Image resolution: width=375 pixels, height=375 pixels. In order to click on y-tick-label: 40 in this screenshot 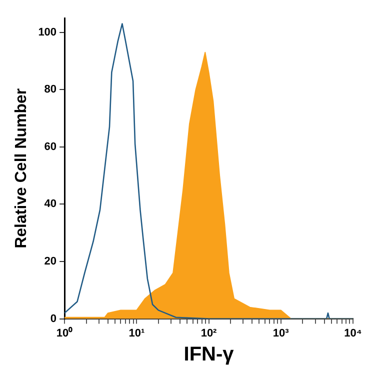, I will do `click(50, 204)`.